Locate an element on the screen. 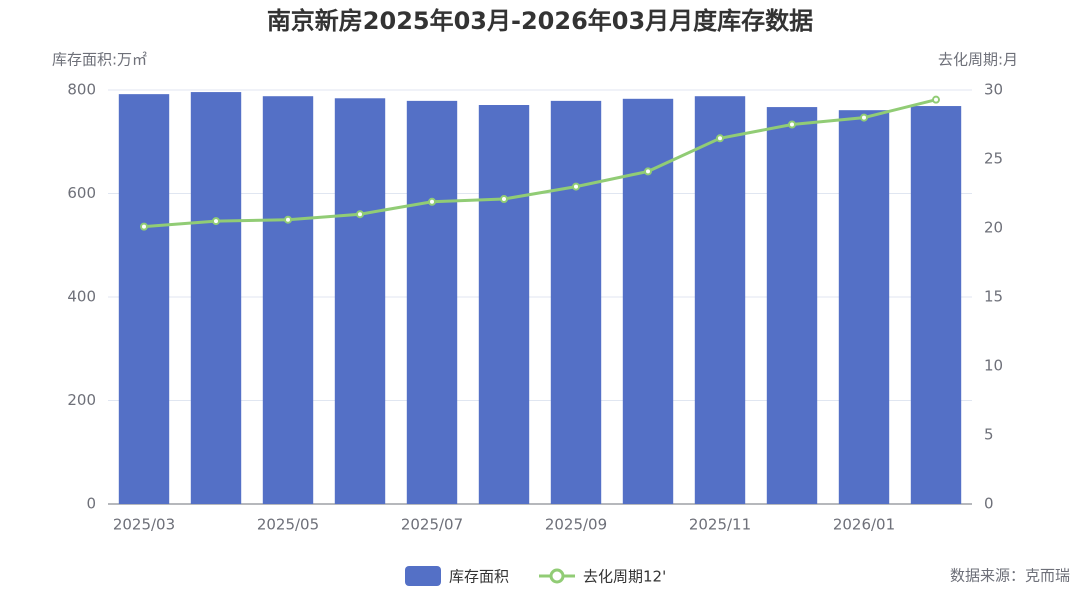 Image resolution: width=1080 pixels, height=593 pixels. y2-tick-label: 0 is located at coordinates (989, 504).